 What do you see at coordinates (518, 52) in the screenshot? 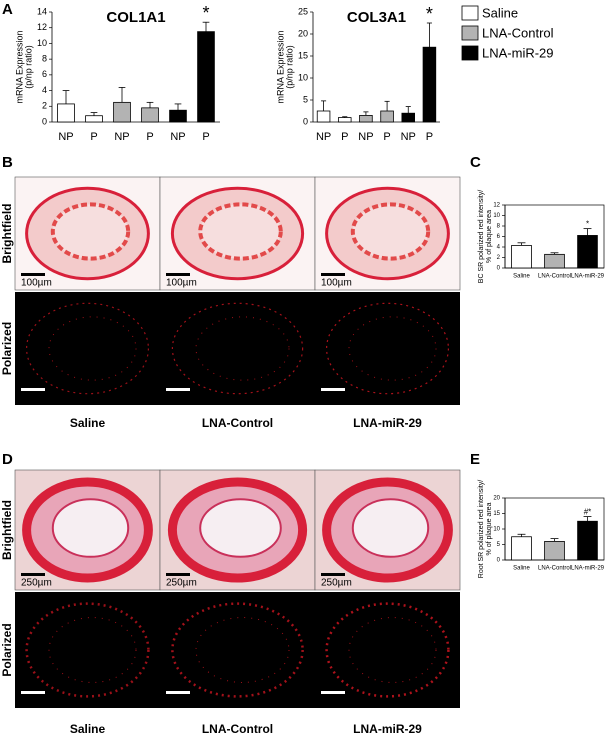
I see `legend-label: LNA-miR-29` at bounding box center [518, 52].